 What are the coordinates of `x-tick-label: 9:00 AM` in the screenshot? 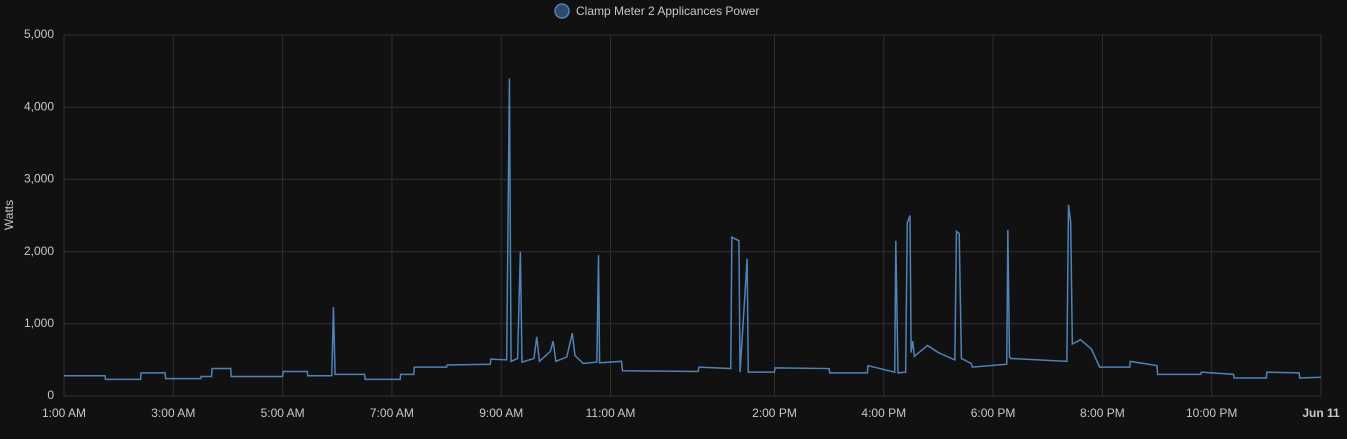 It's located at (501, 413).